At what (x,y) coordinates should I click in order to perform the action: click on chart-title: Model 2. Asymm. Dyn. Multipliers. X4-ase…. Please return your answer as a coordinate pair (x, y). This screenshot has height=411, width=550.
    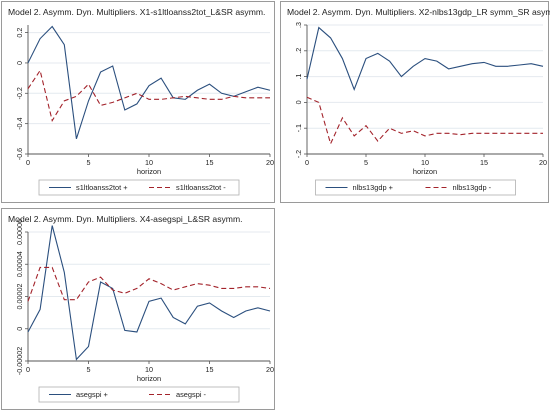
    Looking at the image, I should click on (125, 219).